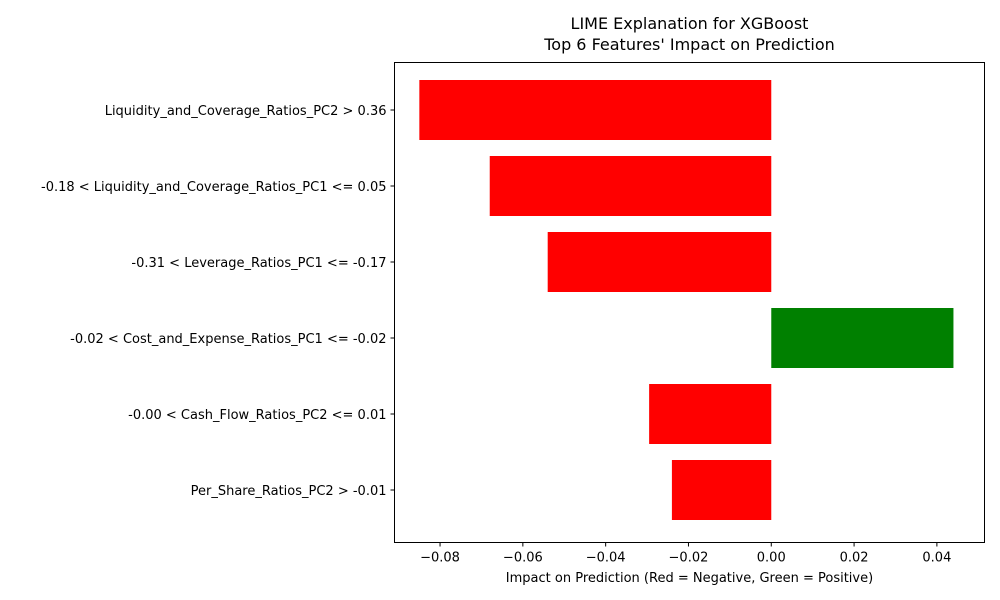 The image size is (1000, 600). I want to click on x-tick-label-2: −0.04, so click(606, 558).